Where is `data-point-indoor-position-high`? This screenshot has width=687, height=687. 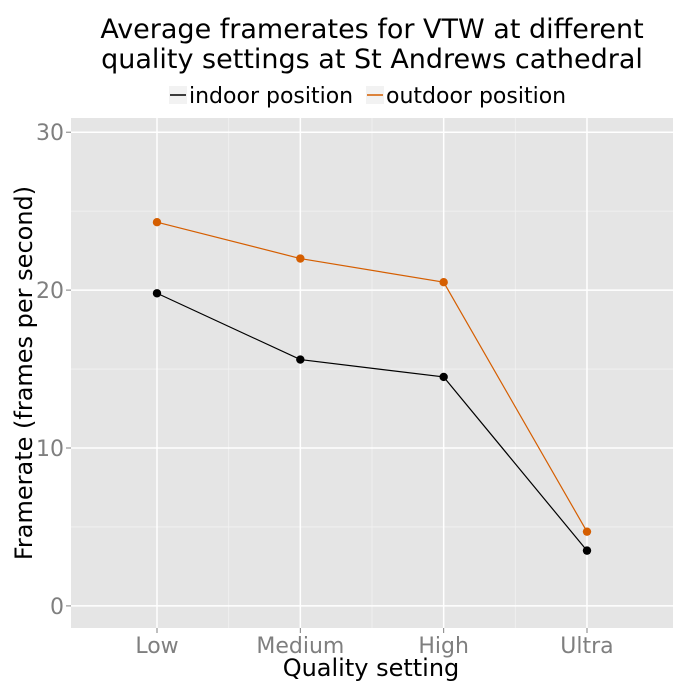
data-point-indoor-position-high is located at coordinates (443, 377).